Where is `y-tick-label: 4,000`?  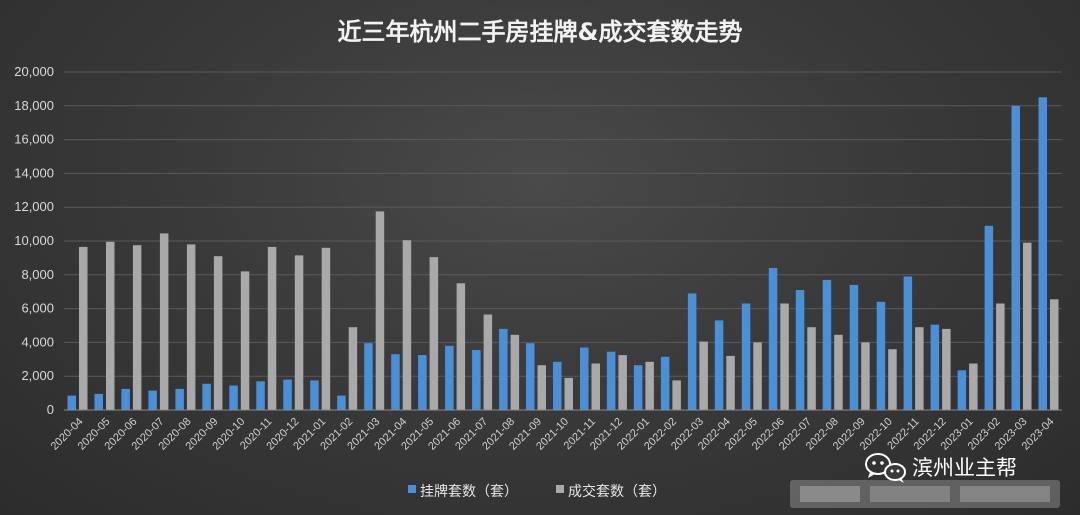 y-tick-label: 4,000 is located at coordinates (37, 341).